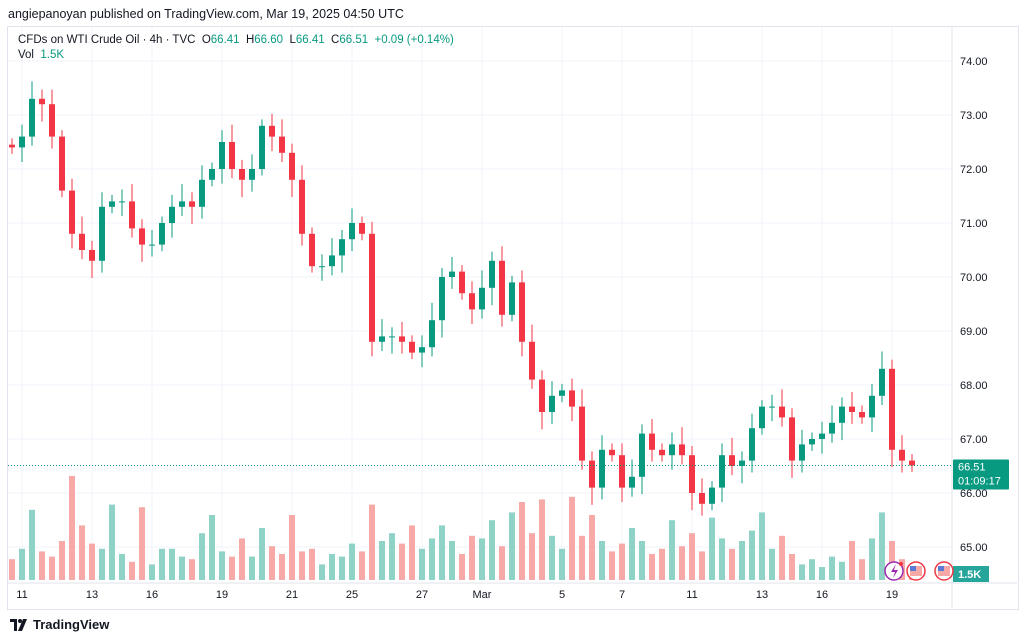 The image size is (1024, 641). Describe the element at coordinates (250, 40) in the screenshot. I see `high-label: H` at that location.